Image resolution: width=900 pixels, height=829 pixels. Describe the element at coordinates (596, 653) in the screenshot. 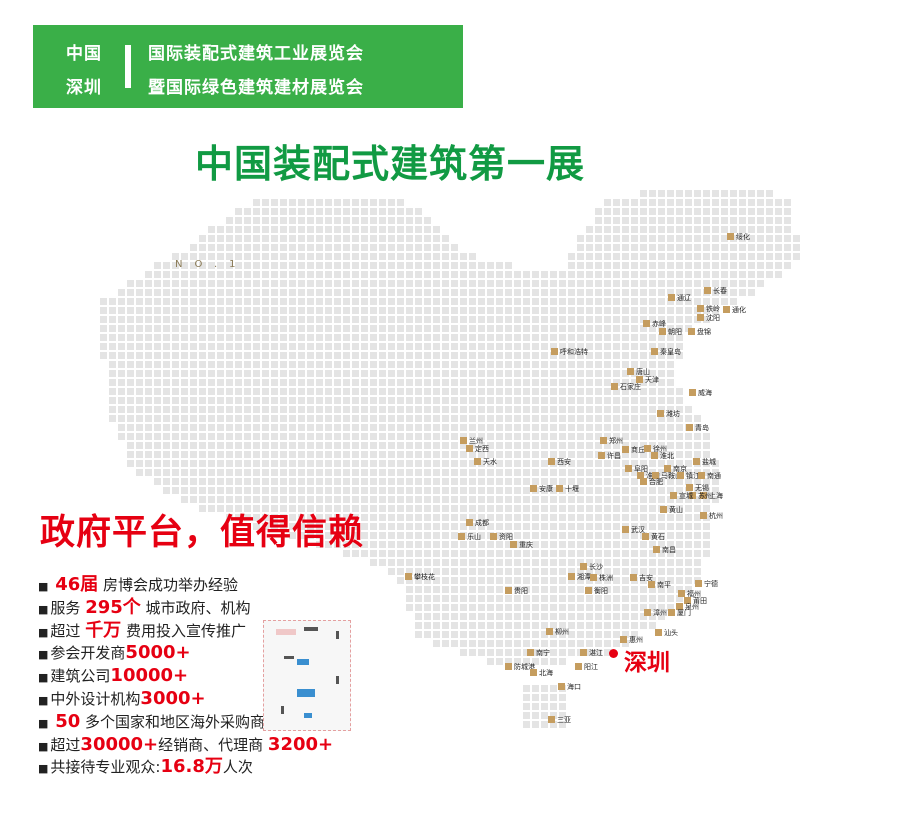

I see `city-name: 湛江` at that location.